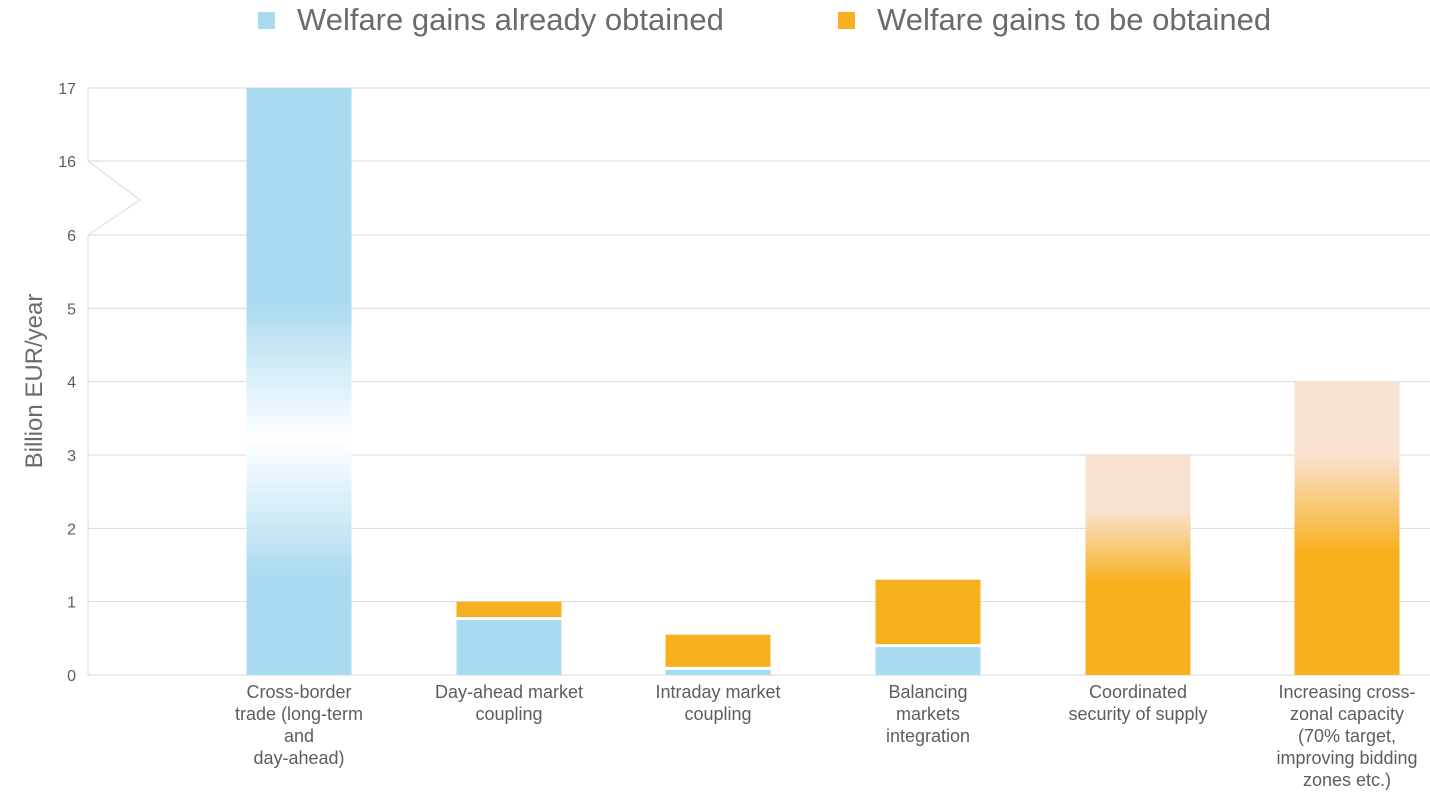  Describe the element at coordinates (71, 529) in the screenshot. I see `y-tick-2: 2` at that location.